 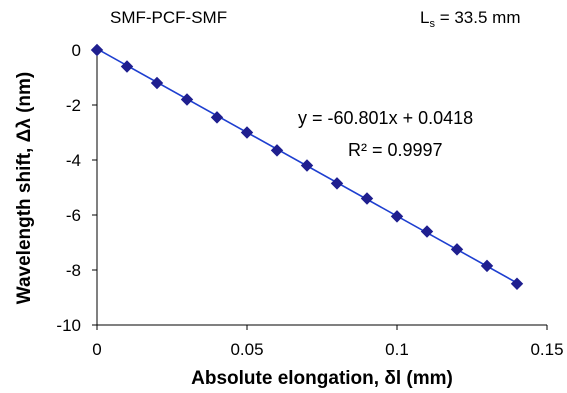 What do you see at coordinates (73, 270) in the screenshot?
I see `y-tick-label: -8` at bounding box center [73, 270].